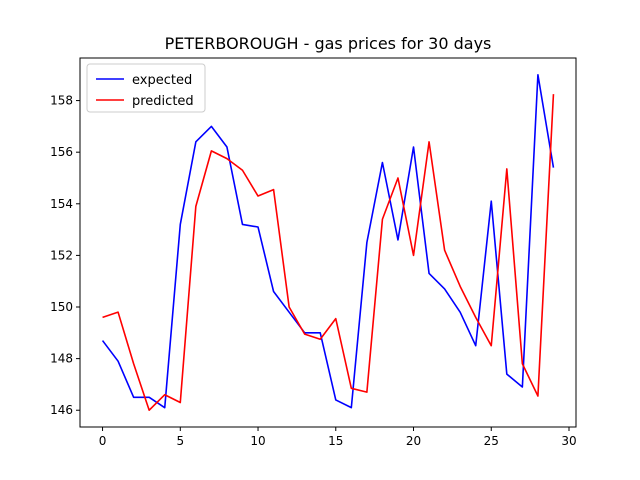  What do you see at coordinates (328, 43) in the screenshot?
I see `chart-title: PETERBOROUGH - gas prices for 30 days` at bounding box center [328, 43].